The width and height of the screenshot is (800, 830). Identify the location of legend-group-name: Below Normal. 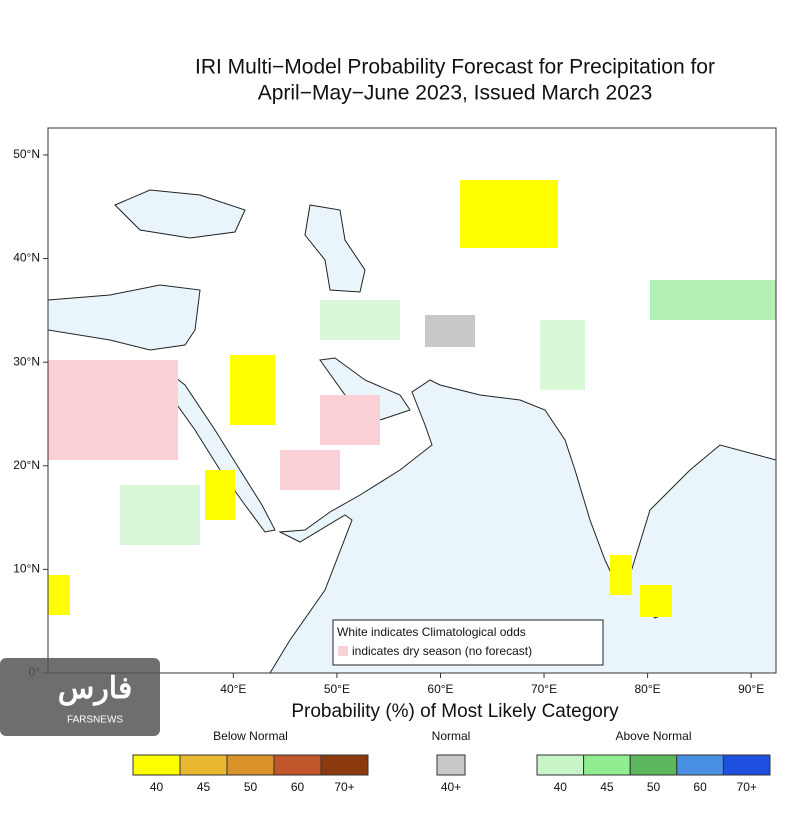
(250, 736).